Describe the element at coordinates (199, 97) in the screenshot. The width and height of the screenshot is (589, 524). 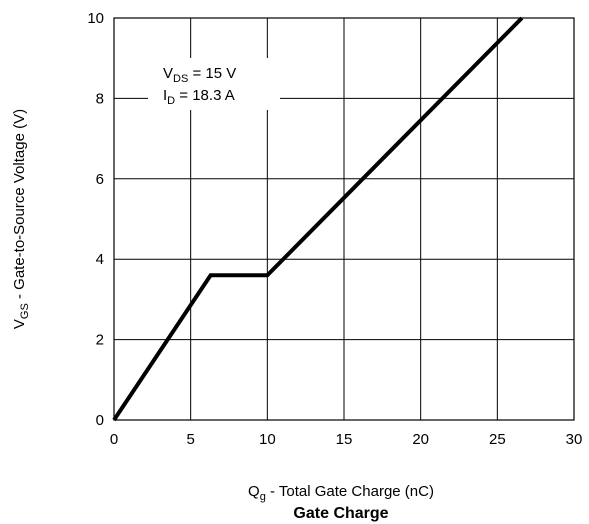
I see `annotation-id: ID = 18.3 A` at that location.